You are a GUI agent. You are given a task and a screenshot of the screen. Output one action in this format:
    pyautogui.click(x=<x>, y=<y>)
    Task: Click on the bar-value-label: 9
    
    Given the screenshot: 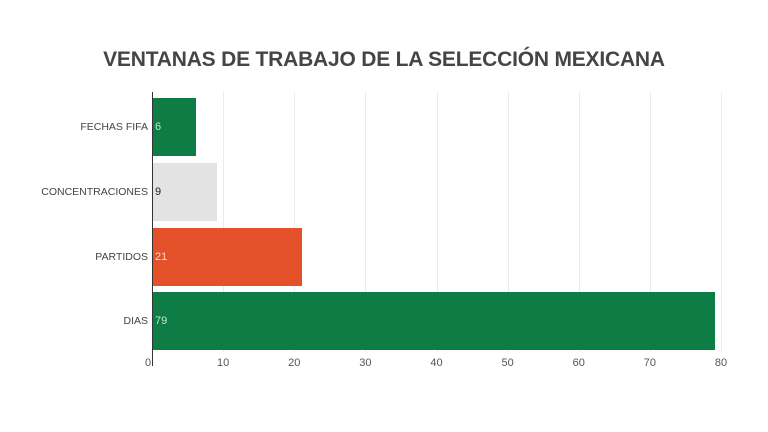 What is the action you would take?
    pyautogui.click(x=158, y=192)
    